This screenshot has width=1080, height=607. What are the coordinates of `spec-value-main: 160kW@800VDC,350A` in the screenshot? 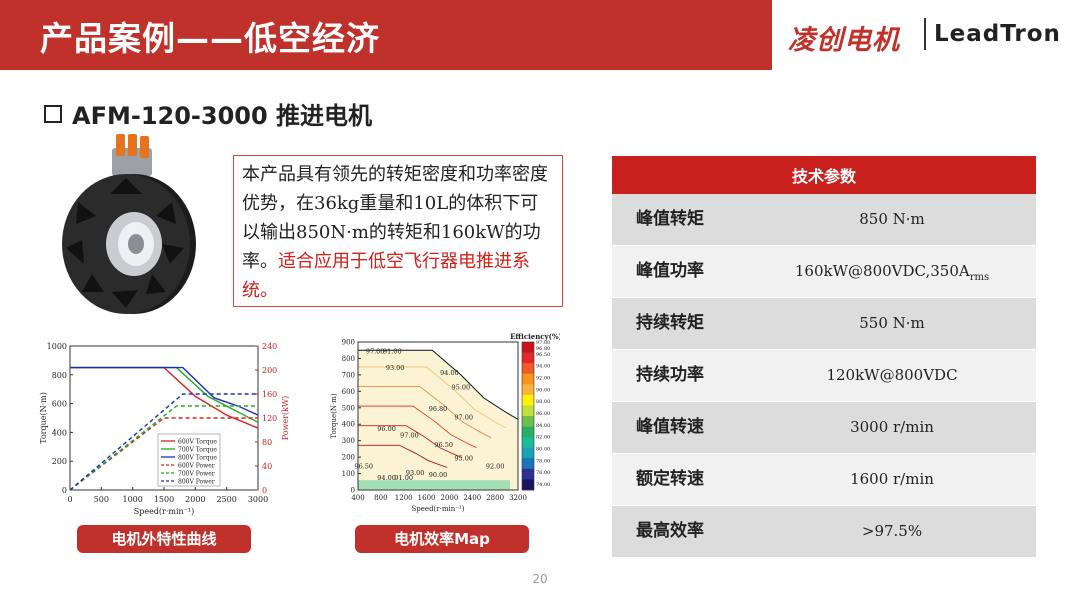 It's located at (882, 271).